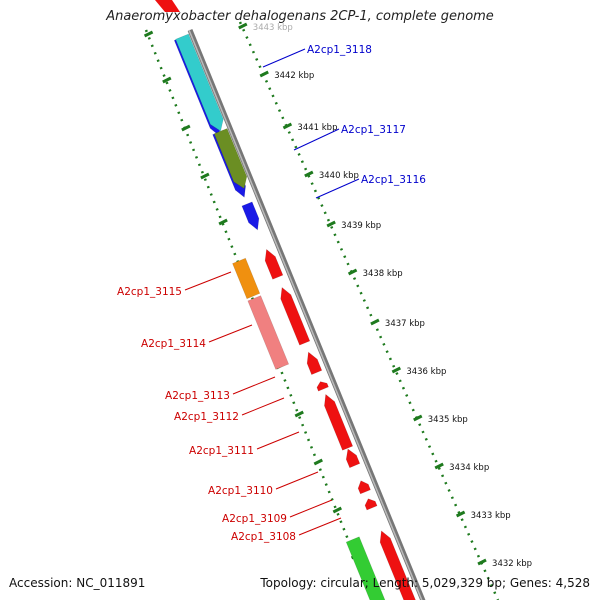  What do you see at coordinates (405, 324) in the screenshot?
I see `tick-label: 3437 kbp` at bounding box center [405, 324].